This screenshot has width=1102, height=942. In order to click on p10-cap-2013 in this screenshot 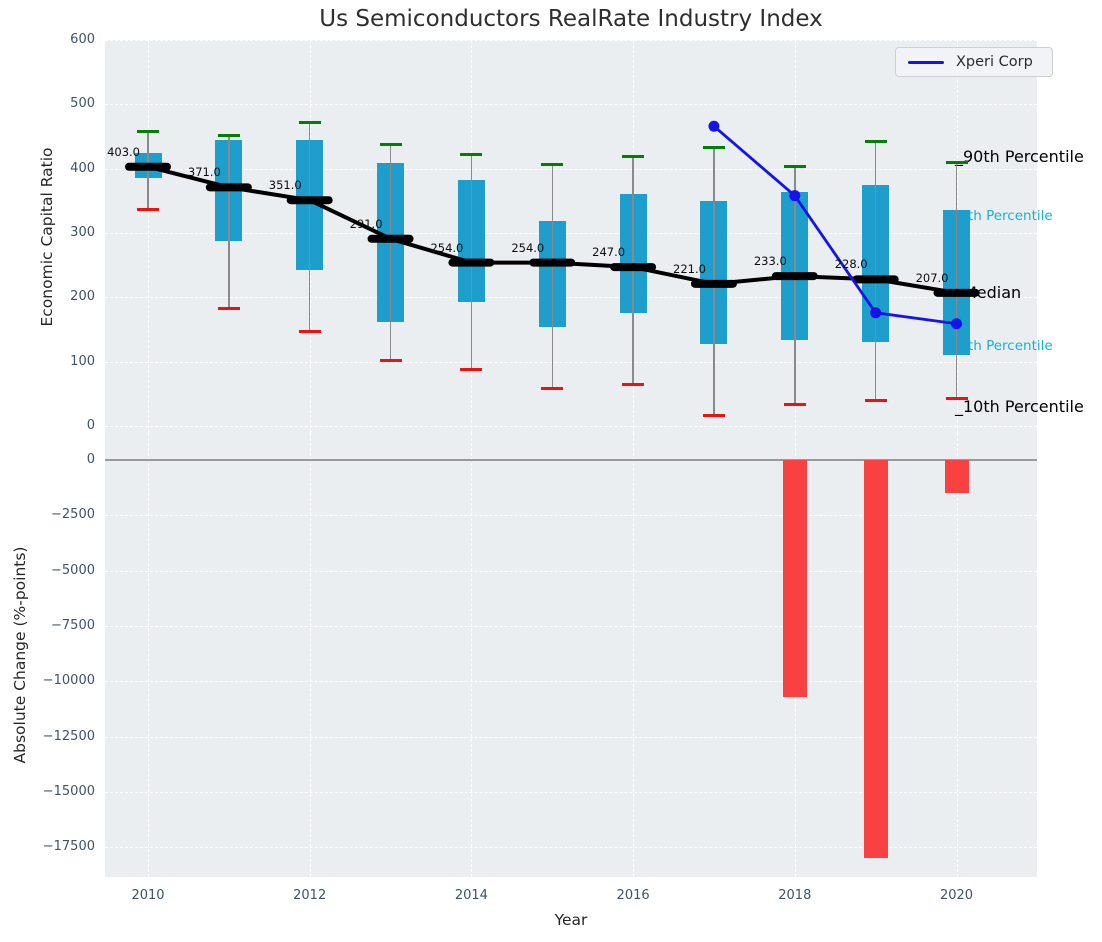, I will do `click(390, 360)`.